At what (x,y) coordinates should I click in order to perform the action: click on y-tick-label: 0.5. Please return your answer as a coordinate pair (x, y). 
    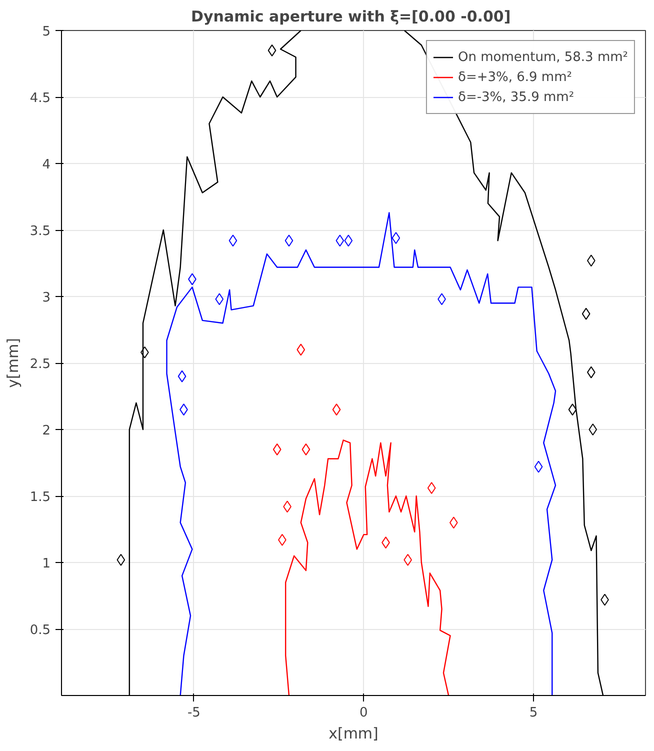
    Looking at the image, I should click on (40, 630).